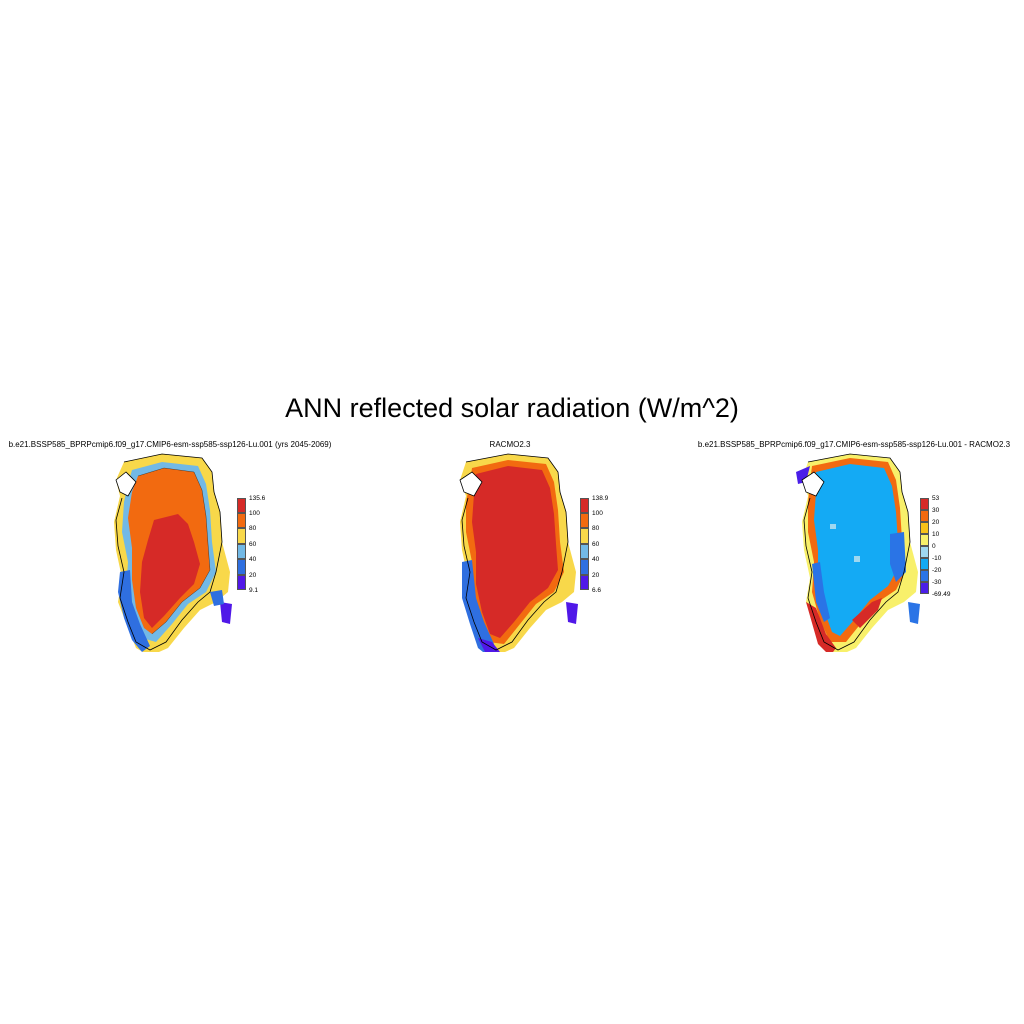 Image resolution: width=1024 pixels, height=1024 pixels. What do you see at coordinates (597, 590) in the screenshot?
I see `colorbar-label: 6.6` at bounding box center [597, 590].